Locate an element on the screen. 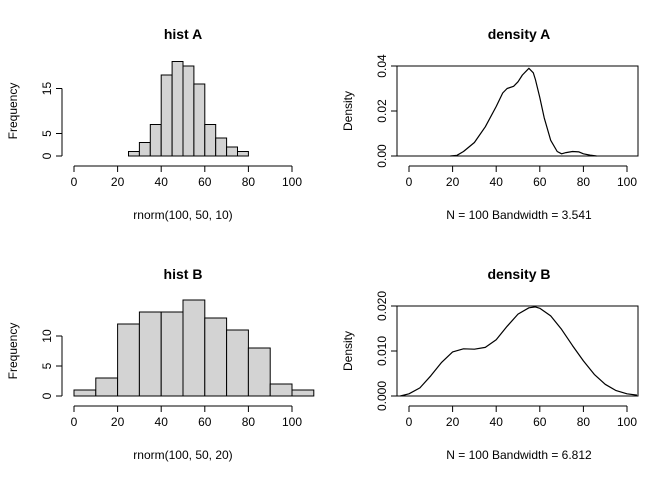 The height and width of the screenshot is (480, 672). density-a-ylabel: Density is located at coordinates (348, 111).